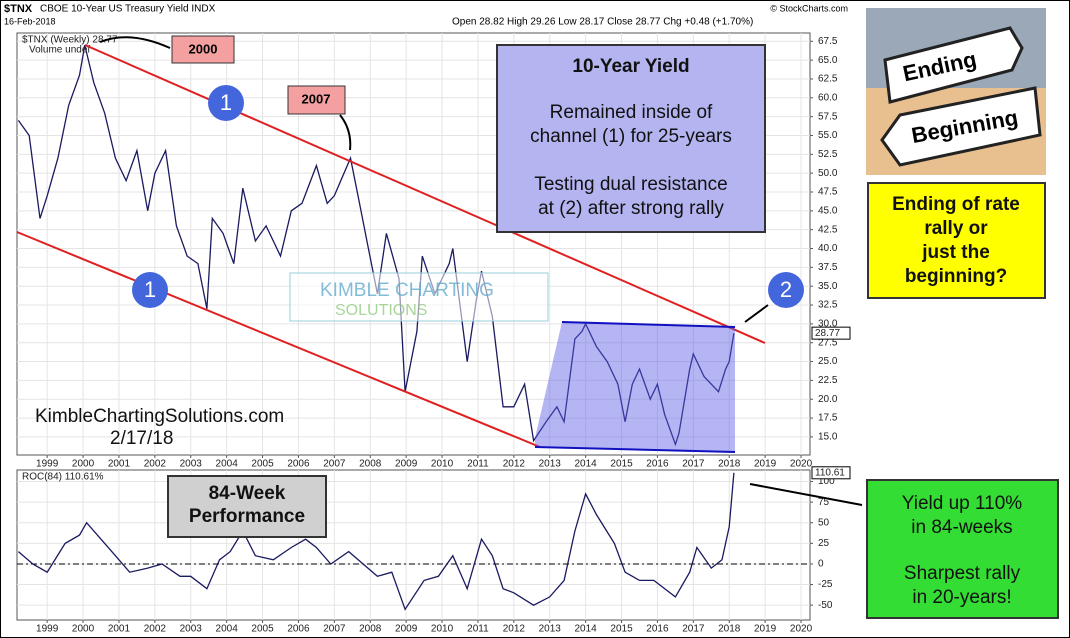 This screenshot has width=1070, height=638. Describe the element at coordinates (635, 449) in the screenshot. I see `range-bottom` at that location.